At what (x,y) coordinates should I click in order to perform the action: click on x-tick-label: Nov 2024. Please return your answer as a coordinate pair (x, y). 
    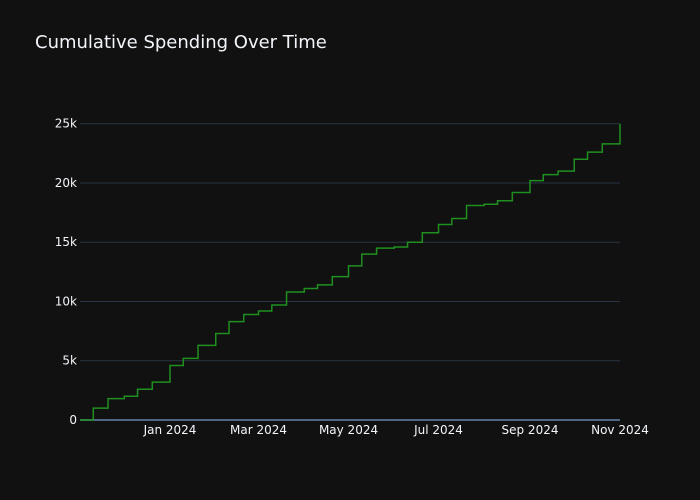
    Looking at the image, I should click on (620, 430).